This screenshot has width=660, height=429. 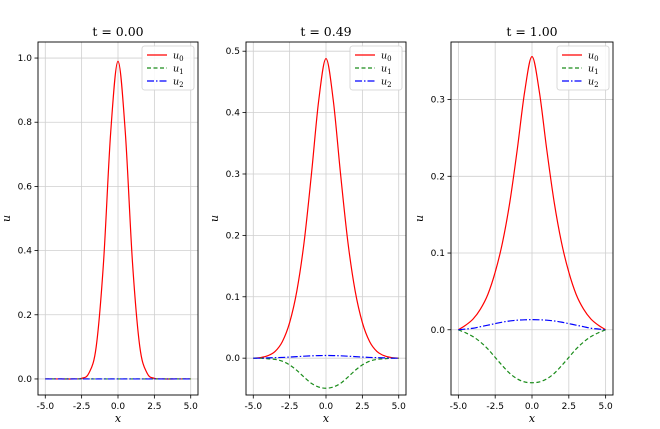 What do you see at coordinates (532, 193) in the screenshot?
I see `series-line-u0` at bounding box center [532, 193].